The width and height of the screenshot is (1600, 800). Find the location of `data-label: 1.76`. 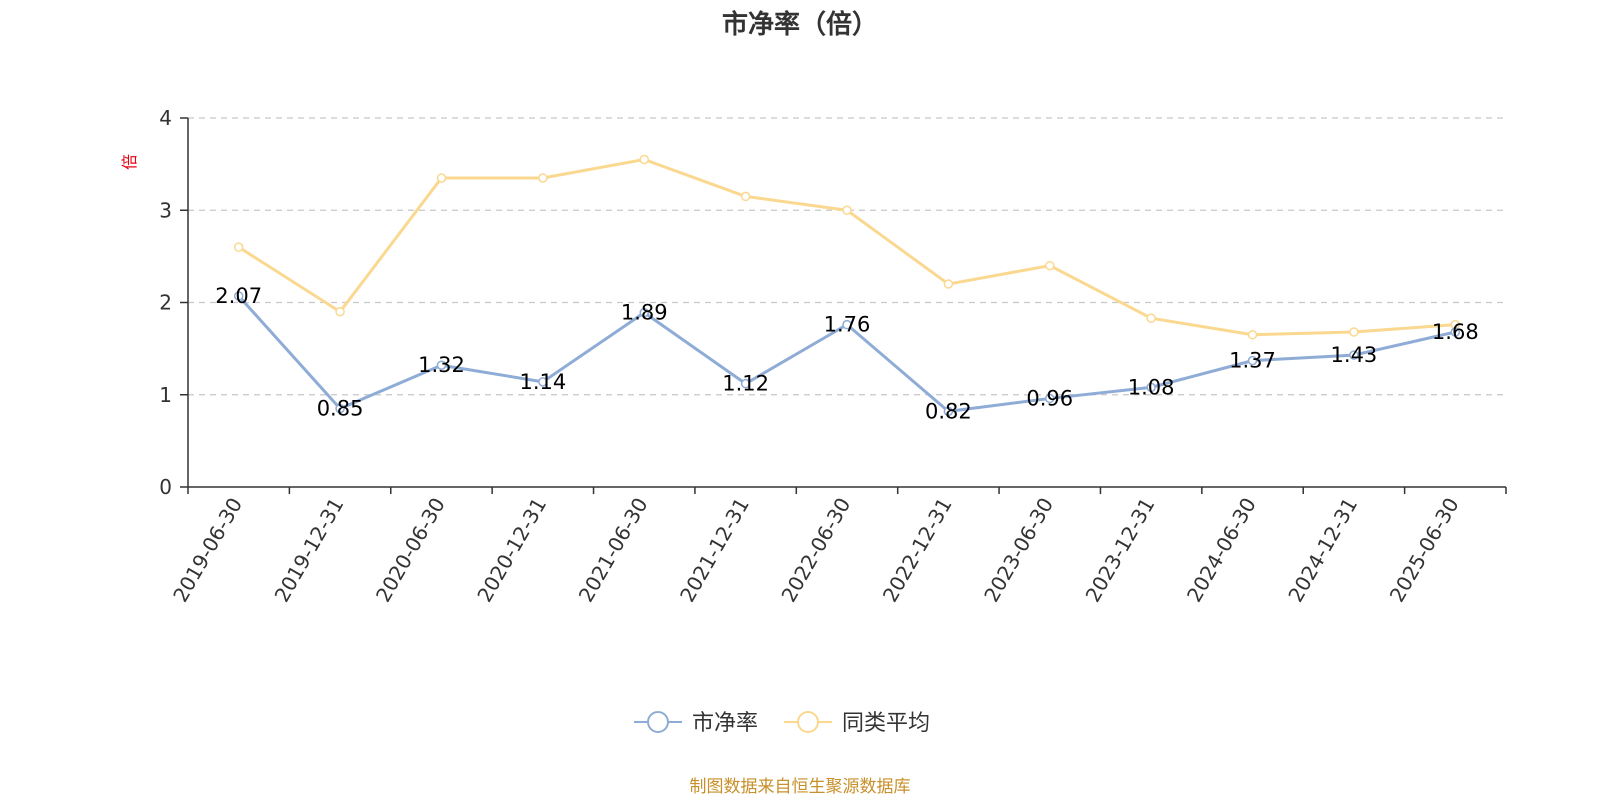

data-label: 1.76 is located at coordinates (847, 325).